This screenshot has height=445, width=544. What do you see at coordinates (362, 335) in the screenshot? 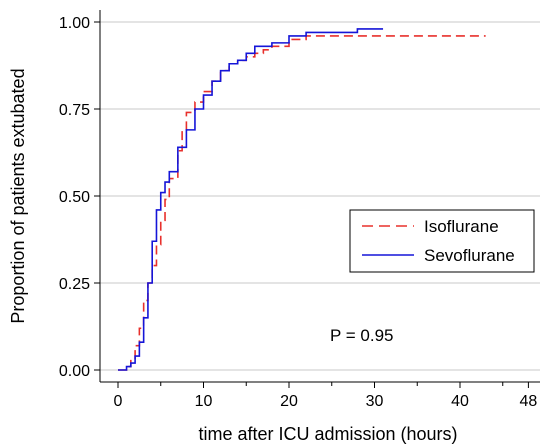
I see `p-value-annotation: P = 0.95` at bounding box center [362, 335].